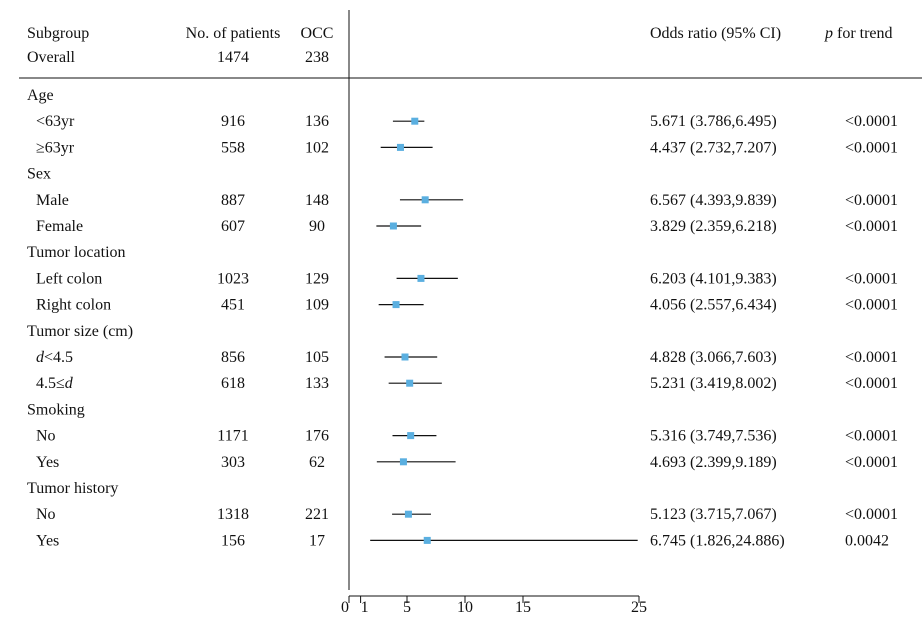  I want to click on row-n-patients: 856, so click(233, 357).